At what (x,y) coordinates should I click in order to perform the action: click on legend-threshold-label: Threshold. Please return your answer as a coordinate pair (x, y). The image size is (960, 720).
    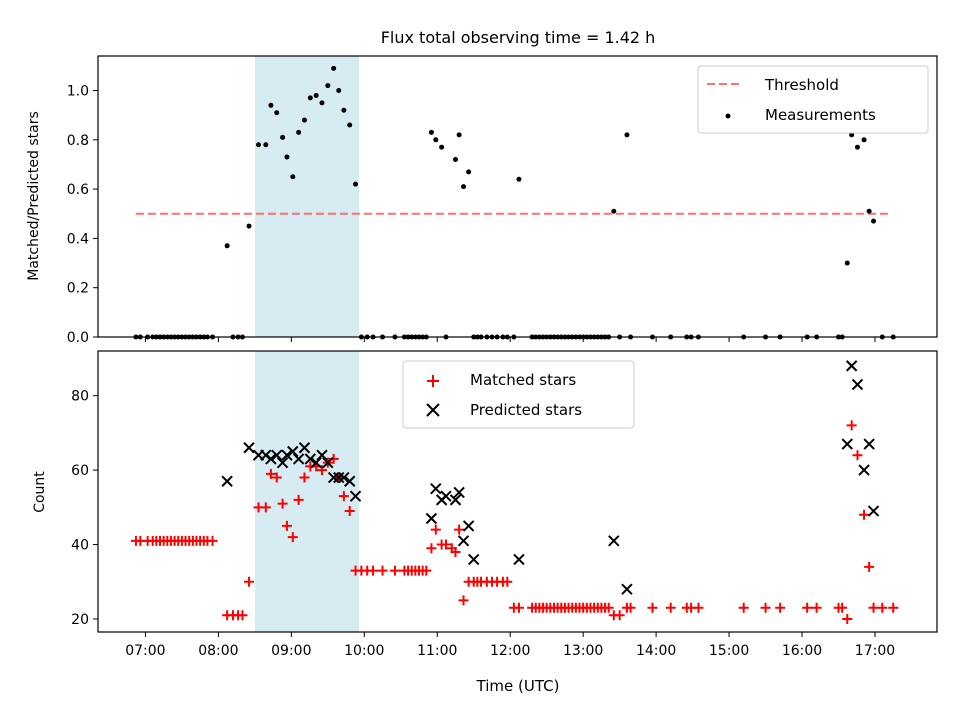
    Looking at the image, I should click on (801, 85).